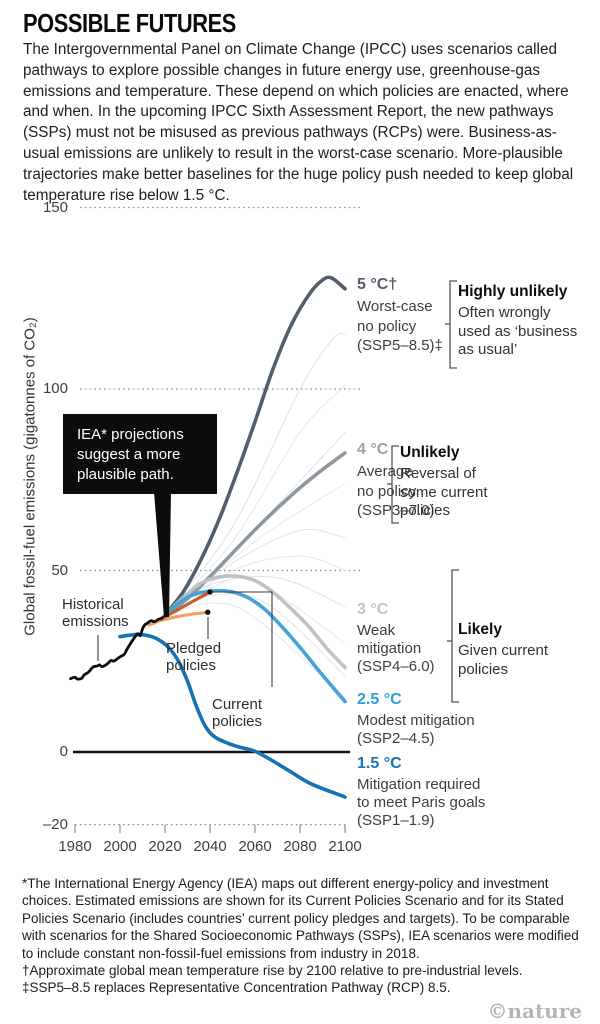 Image resolution: width=600 pixels, height=1024 pixels. Describe the element at coordinates (55, 207) in the screenshot. I see `y-tick-label-150: 150` at that location.